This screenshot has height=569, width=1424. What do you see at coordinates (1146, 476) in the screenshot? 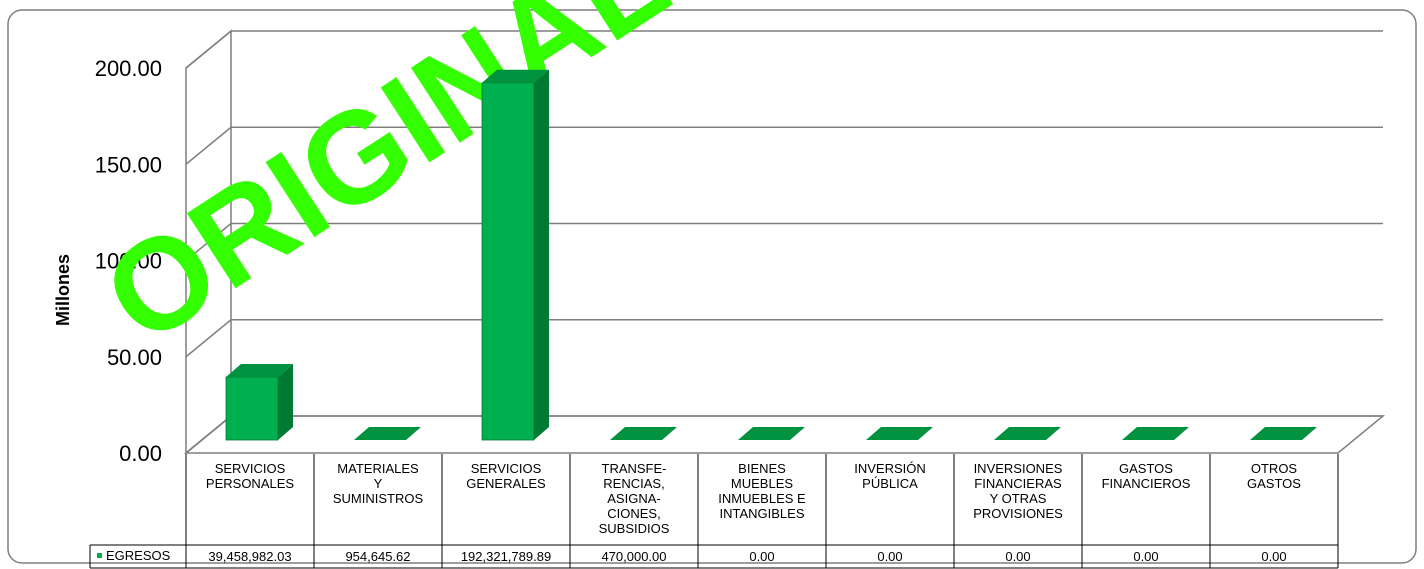
I see `category-label: GASTOS FINANCIEROS` at bounding box center [1146, 476].